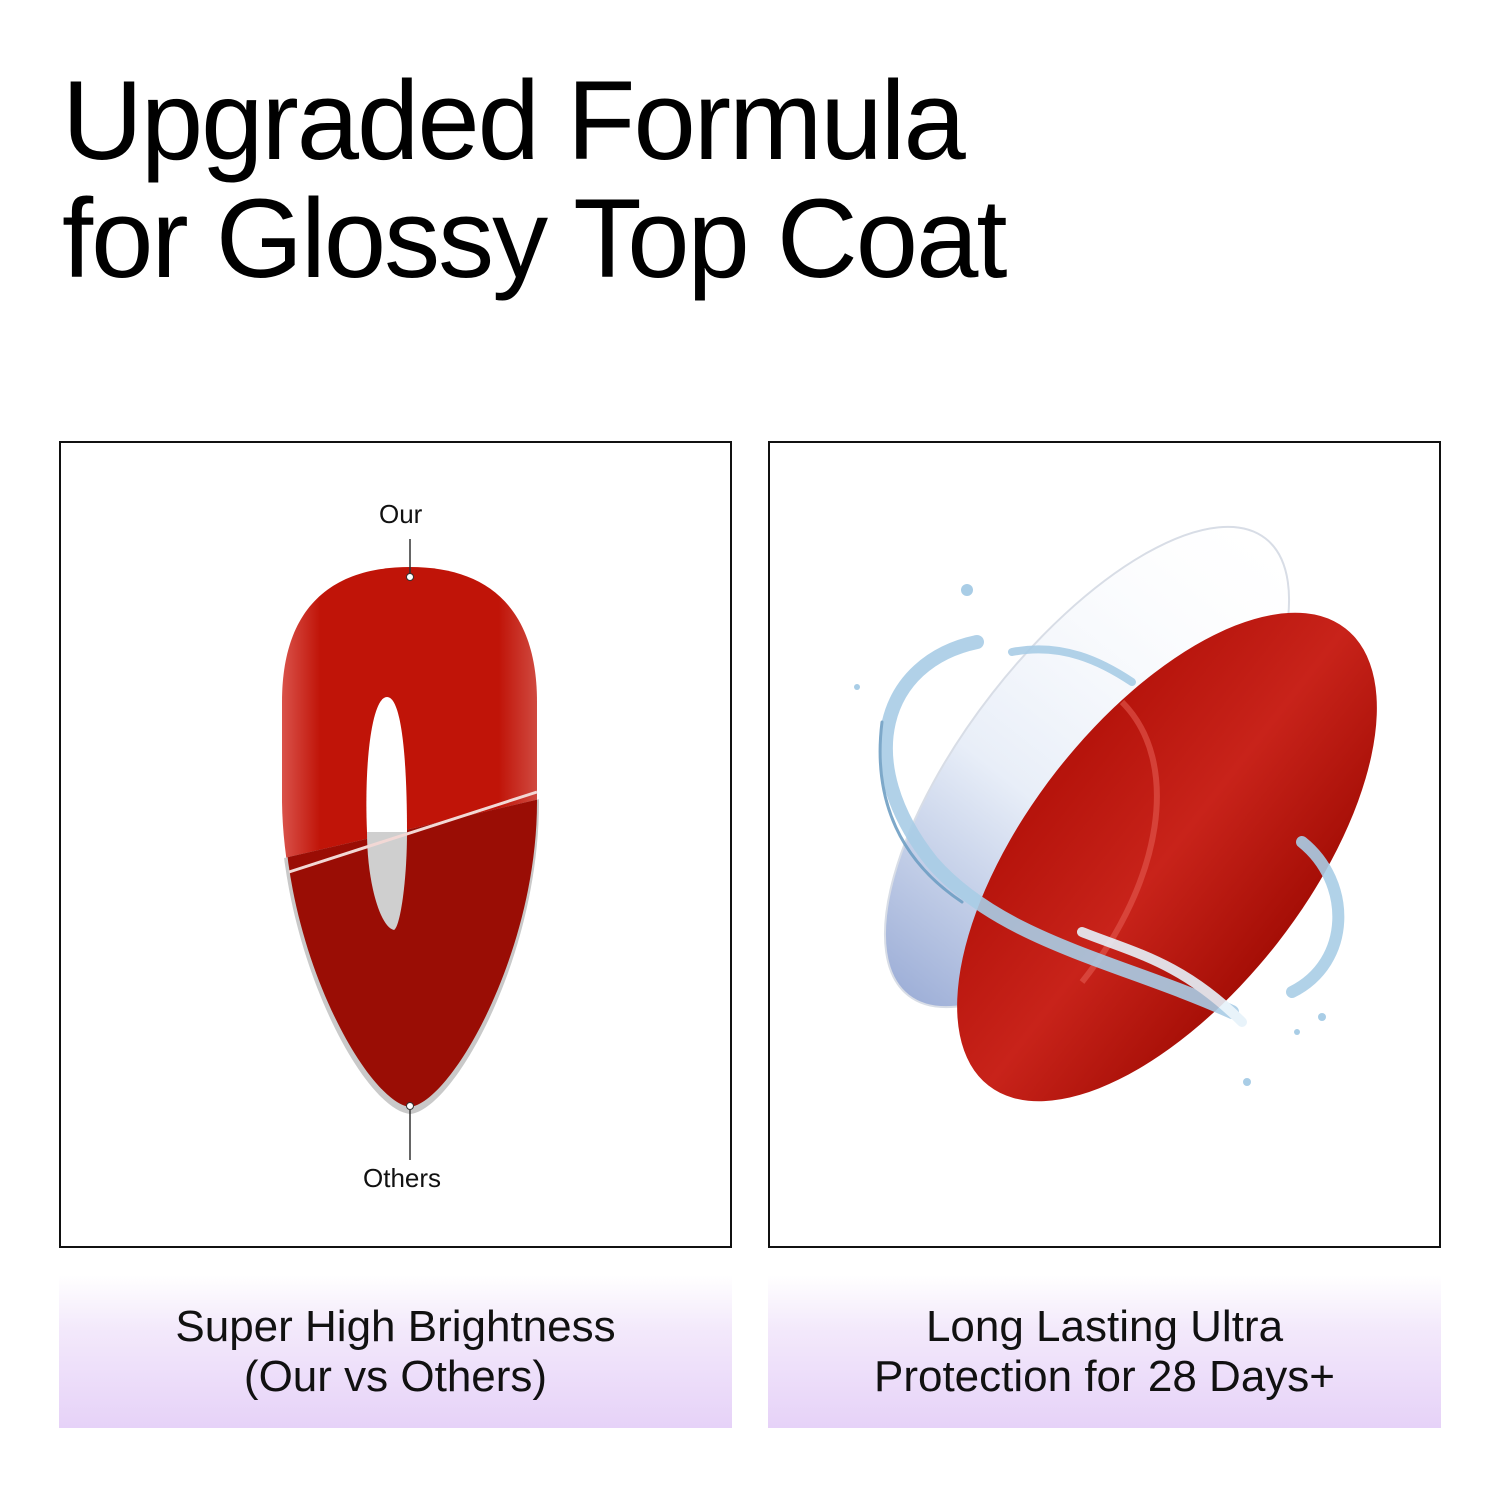  Describe the element at coordinates (1104, 1376) in the screenshot. I see `caption-protection-line-2: Protection for 28 Days+` at that location.